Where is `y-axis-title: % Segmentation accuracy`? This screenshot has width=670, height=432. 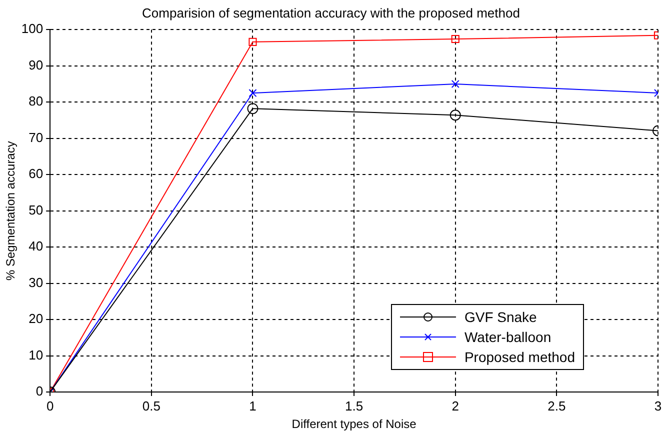
y-axis-title: % Segmentation accuracy is located at coordinates (11, 211).